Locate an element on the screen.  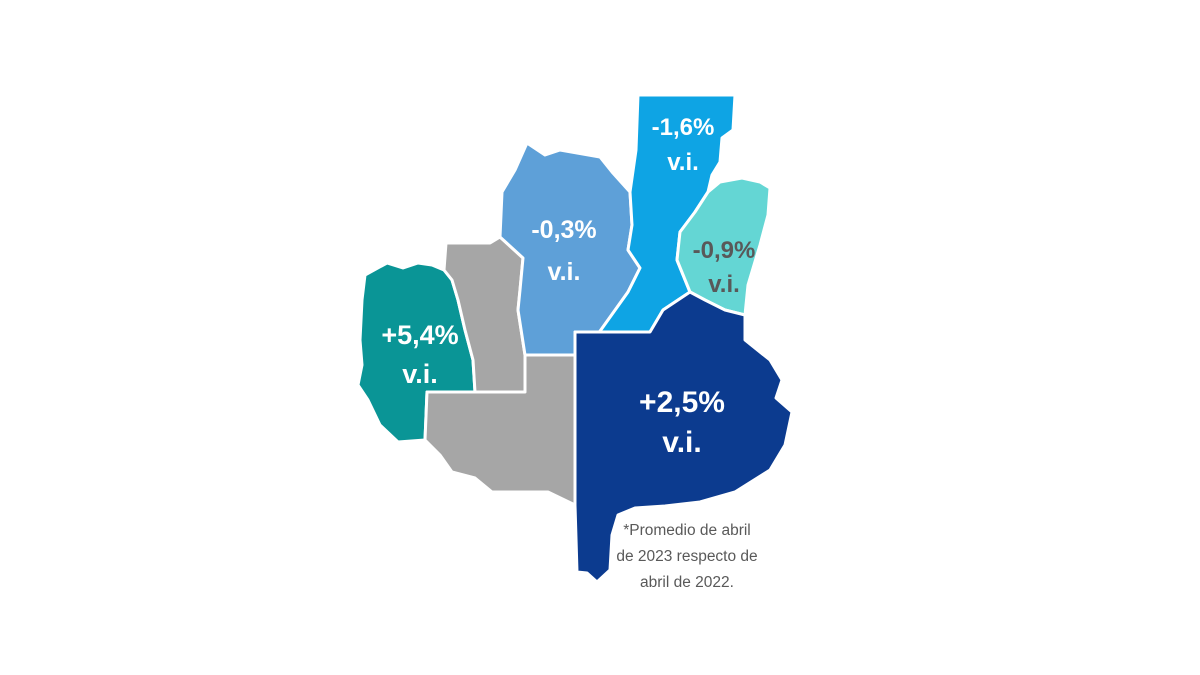
region-southeast is located at coordinates (683, 437).